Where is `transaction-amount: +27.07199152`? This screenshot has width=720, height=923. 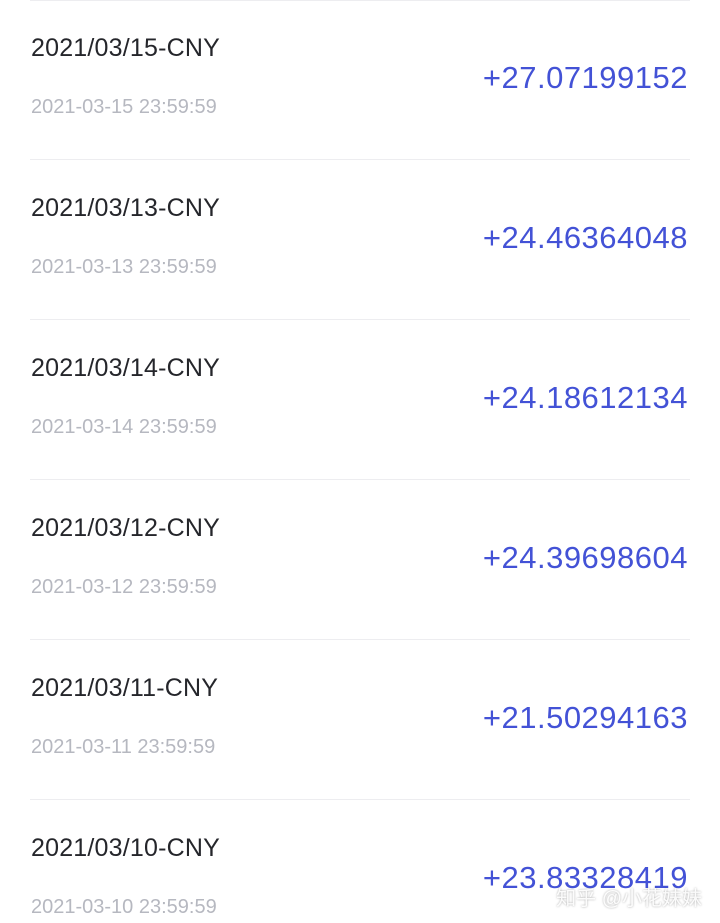
transaction-amount: +27.07199152 is located at coordinates (585, 77).